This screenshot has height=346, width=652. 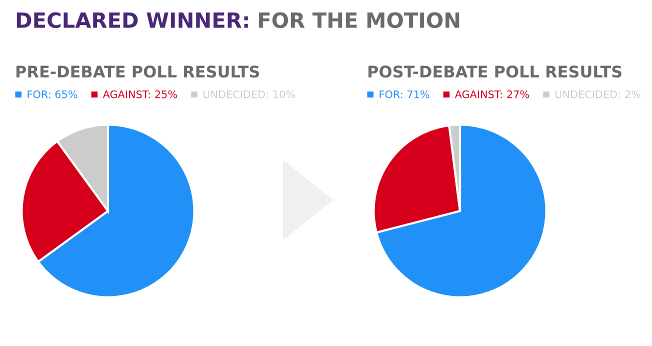 What do you see at coordinates (53, 94) in the screenshot?
I see `legend-label: FOR: 65%` at bounding box center [53, 94].